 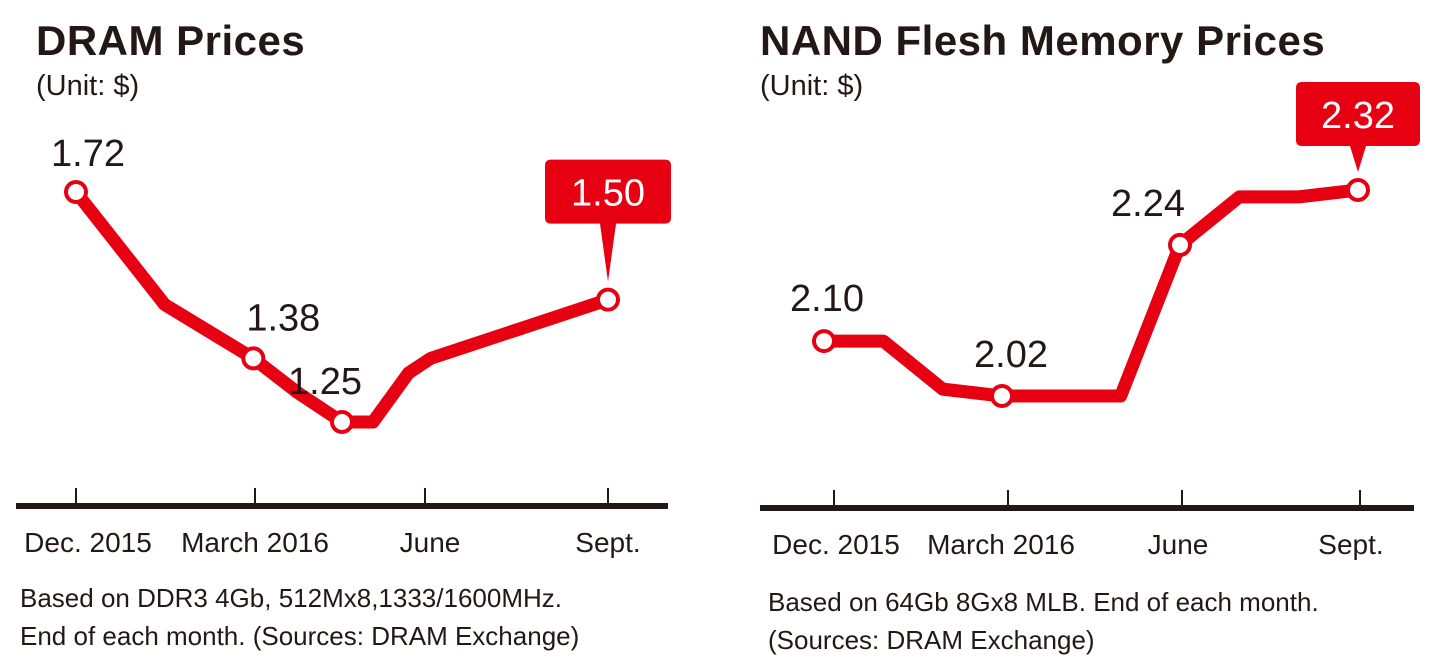 I want to click on dram-unit-label: (Unit: $), so click(x=88, y=86).